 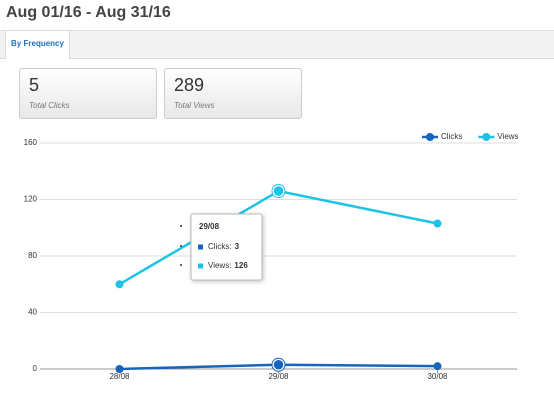 What do you see at coordinates (278, 237) in the screenshot?
I see `series-line` at bounding box center [278, 237].